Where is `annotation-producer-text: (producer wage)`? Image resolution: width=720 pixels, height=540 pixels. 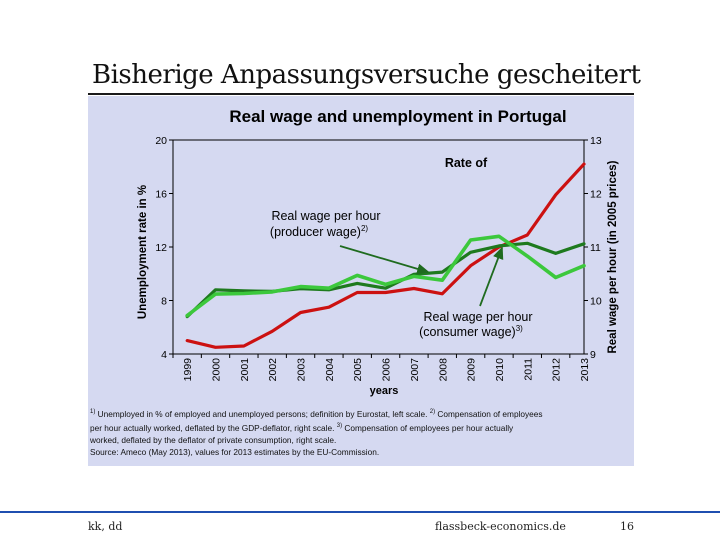 annotation-producer-text: (producer wage) is located at coordinates (315, 232).